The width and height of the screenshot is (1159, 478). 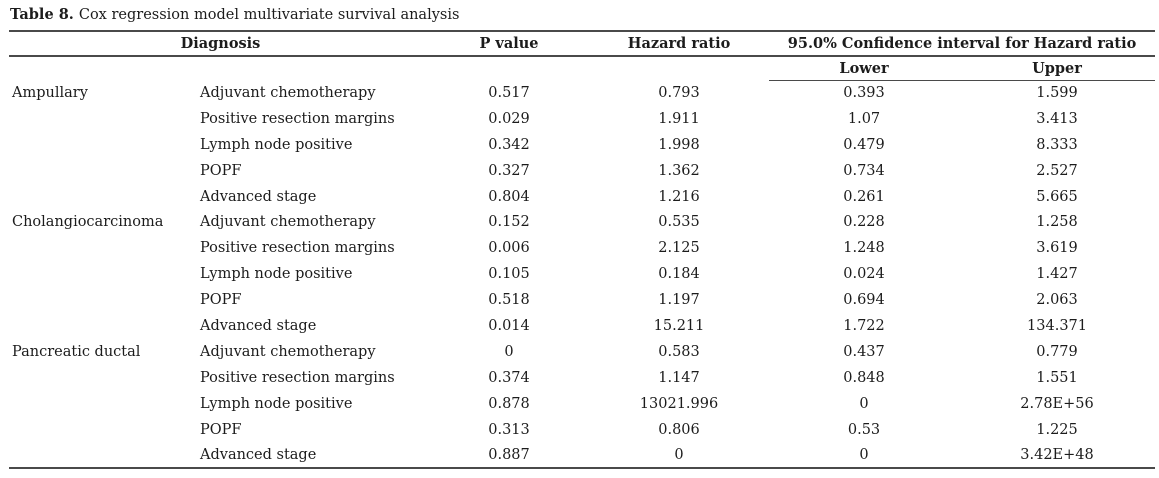 I want to click on hazard-ratio-cell: 13021.996, so click(x=679, y=403).